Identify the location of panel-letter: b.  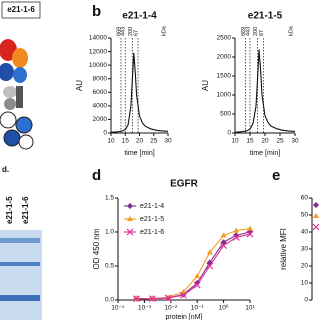
(96, 11).